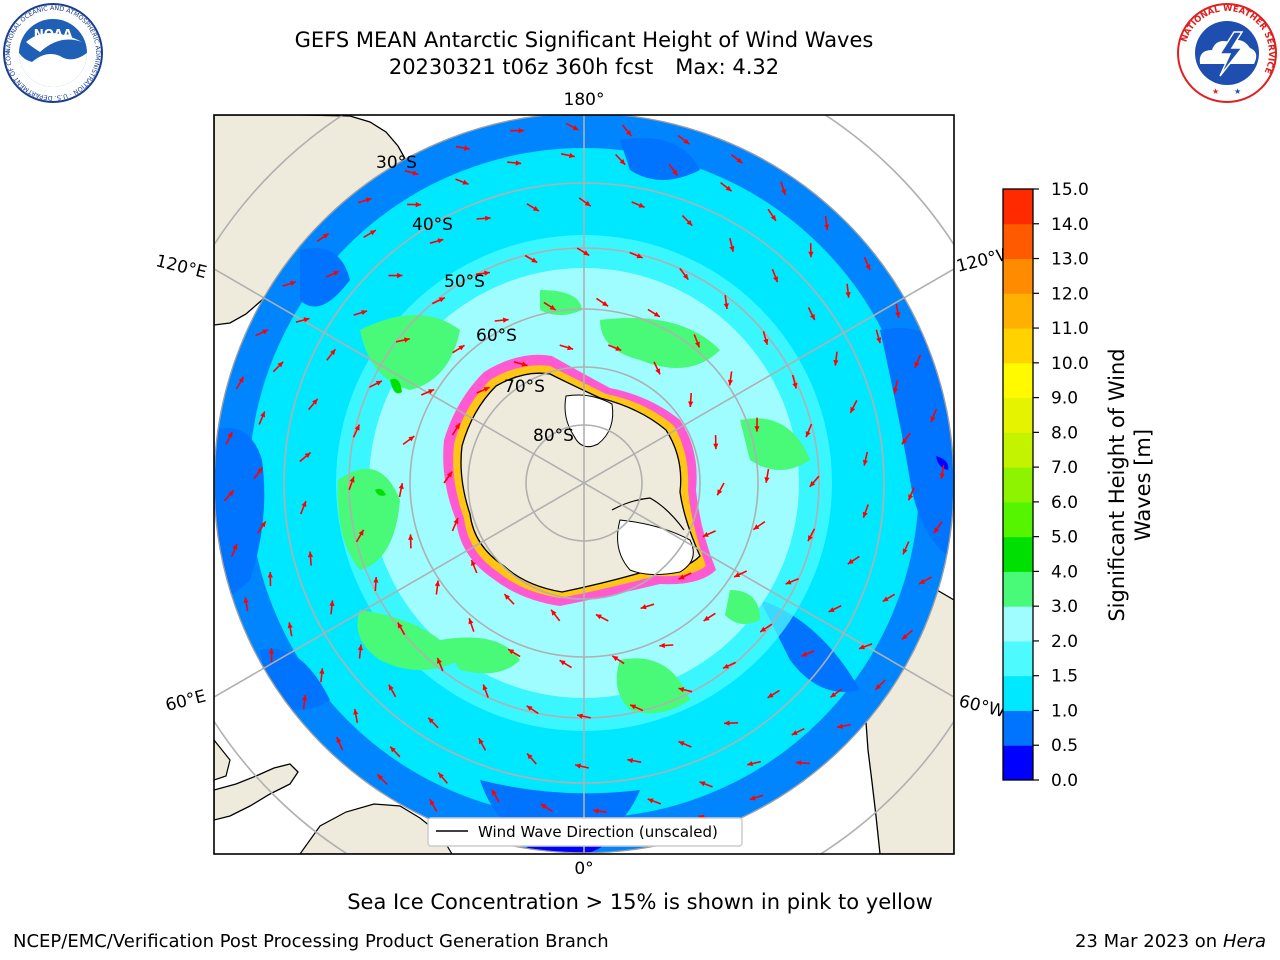 This screenshot has height=960, width=1280. Describe the element at coordinates (222, 760) in the screenshot. I see `southern-africa-tip-land` at that location.